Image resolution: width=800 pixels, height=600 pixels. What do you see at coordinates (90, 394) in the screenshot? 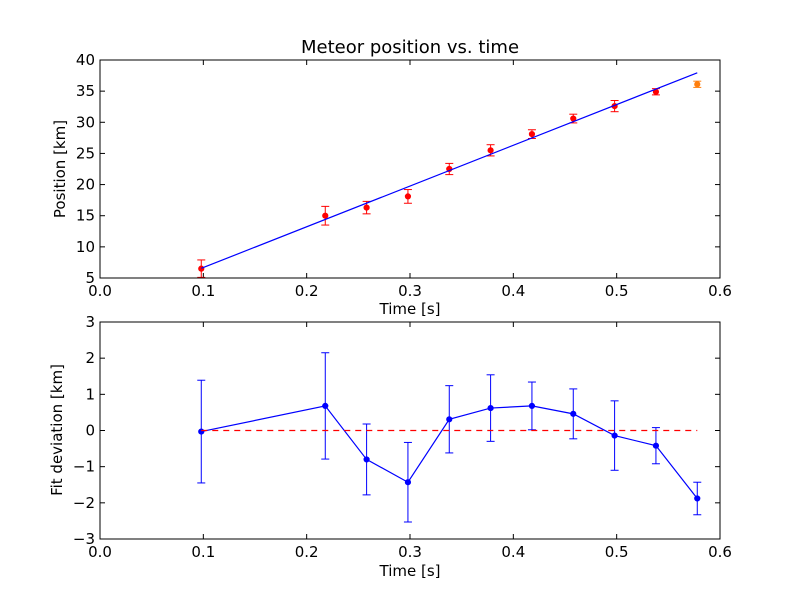
I see `y-tick-label: 1` at bounding box center [90, 394].